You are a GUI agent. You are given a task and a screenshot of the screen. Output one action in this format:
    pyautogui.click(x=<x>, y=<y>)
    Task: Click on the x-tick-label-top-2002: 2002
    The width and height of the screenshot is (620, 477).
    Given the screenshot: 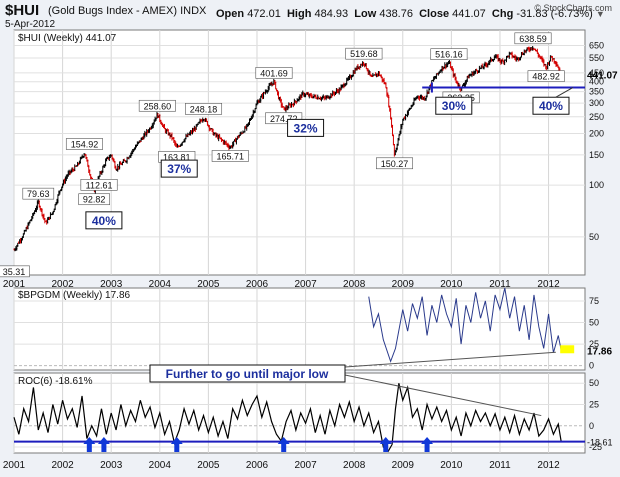 What is the action you would take?
    pyautogui.click(x=62, y=284)
    